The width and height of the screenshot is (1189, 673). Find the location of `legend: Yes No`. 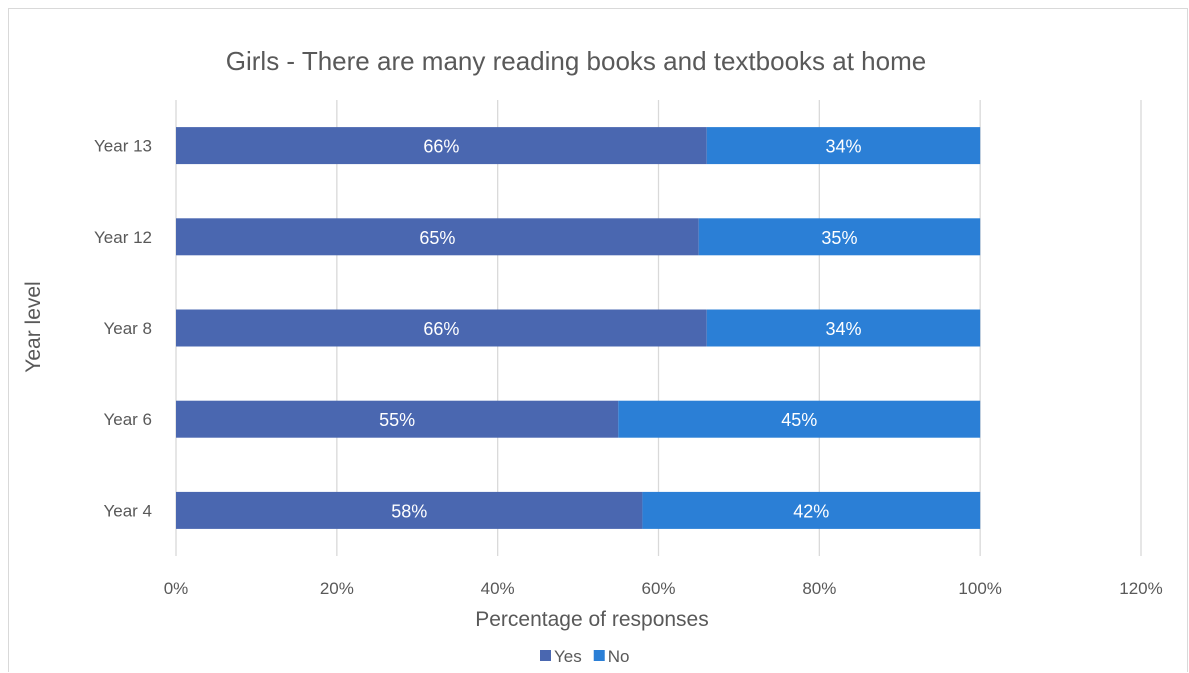

legend: Yes No is located at coordinates (584, 656).